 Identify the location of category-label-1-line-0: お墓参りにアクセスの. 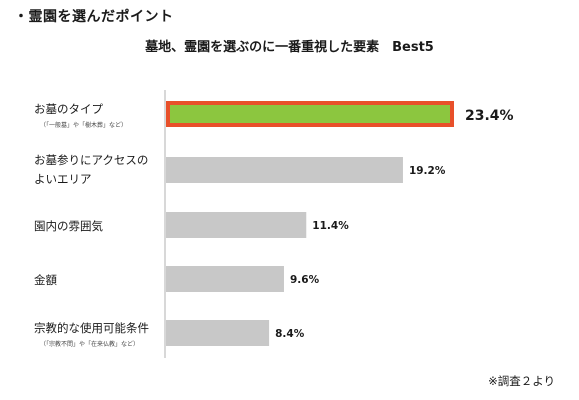
(91, 160).